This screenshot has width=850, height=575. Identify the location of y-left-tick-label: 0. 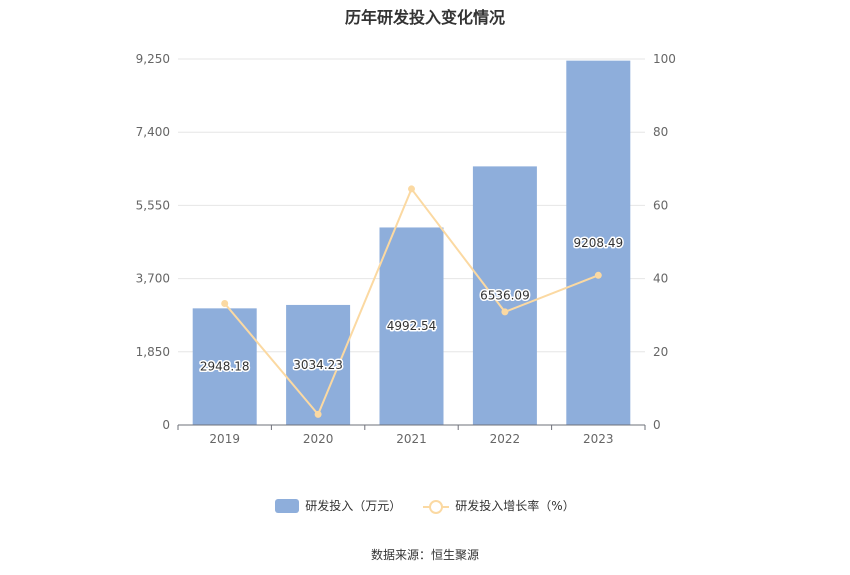
(166, 425).